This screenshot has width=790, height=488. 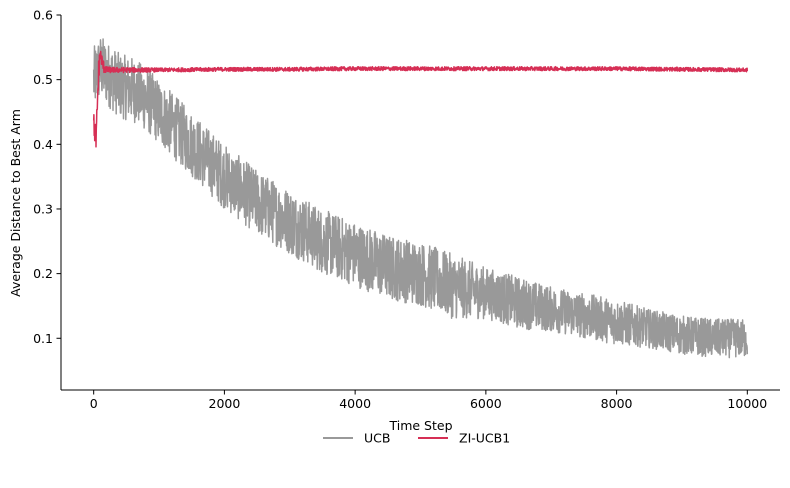 What do you see at coordinates (747, 403) in the screenshot?
I see `x-tick-label: 10000` at bounding box center [747, 403].